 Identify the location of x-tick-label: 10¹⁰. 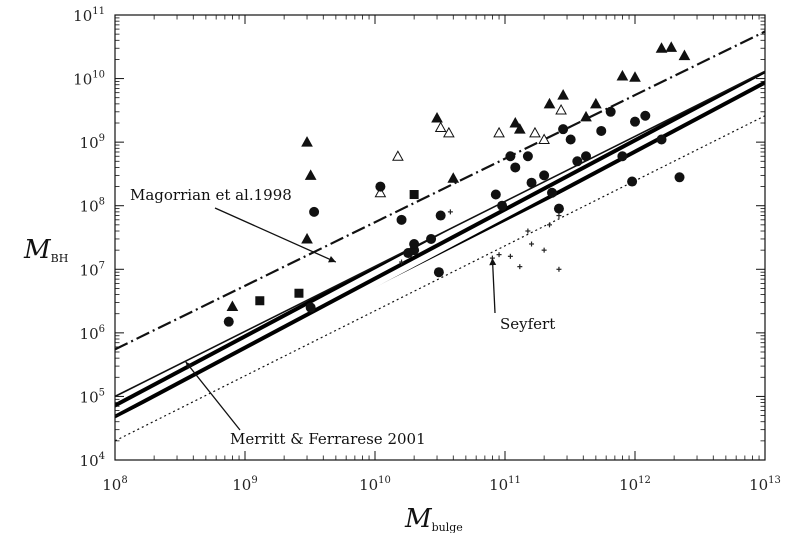
(375, 484).